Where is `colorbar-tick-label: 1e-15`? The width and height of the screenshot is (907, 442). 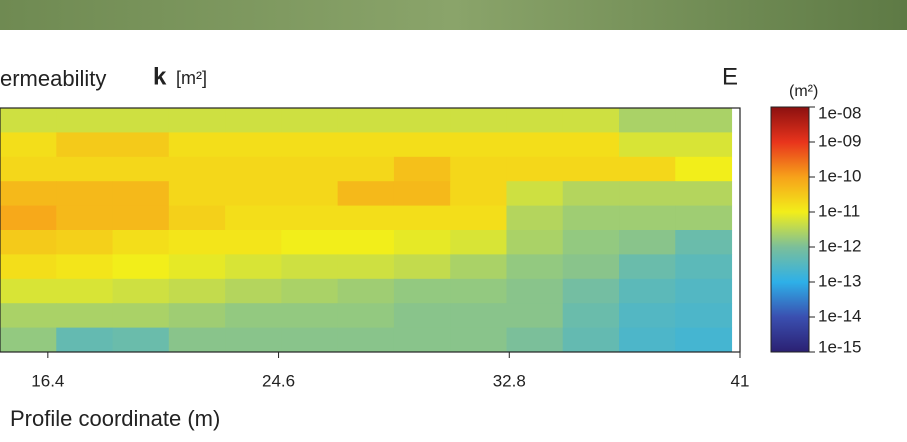 colorbar-tick-label: 1e-15 is located at coordinates (839, 346).